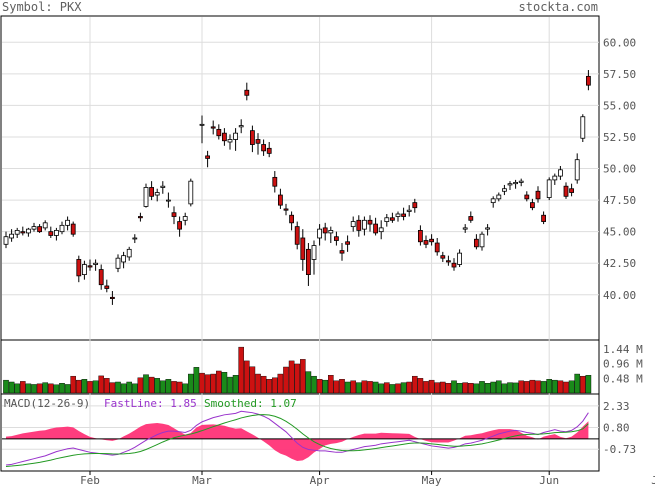  I want to click on volume-tick-label: 0.48 M, so click(623, 378).